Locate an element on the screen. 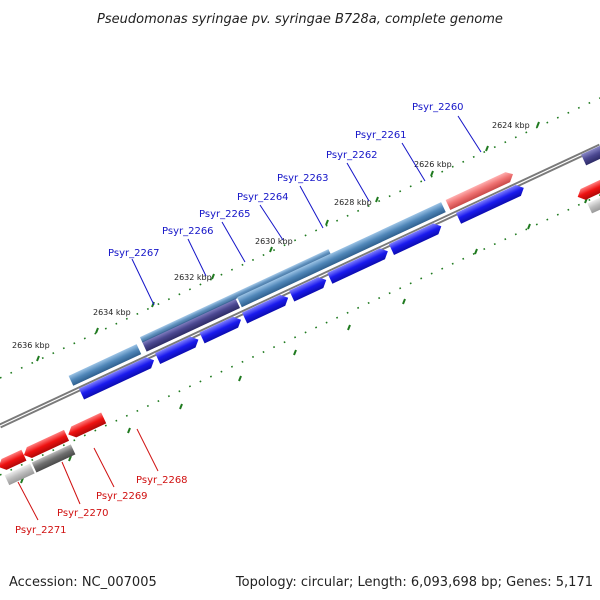  gene-label-psyr-2267: Psyr_2267 is located at coordinates (134, 253).